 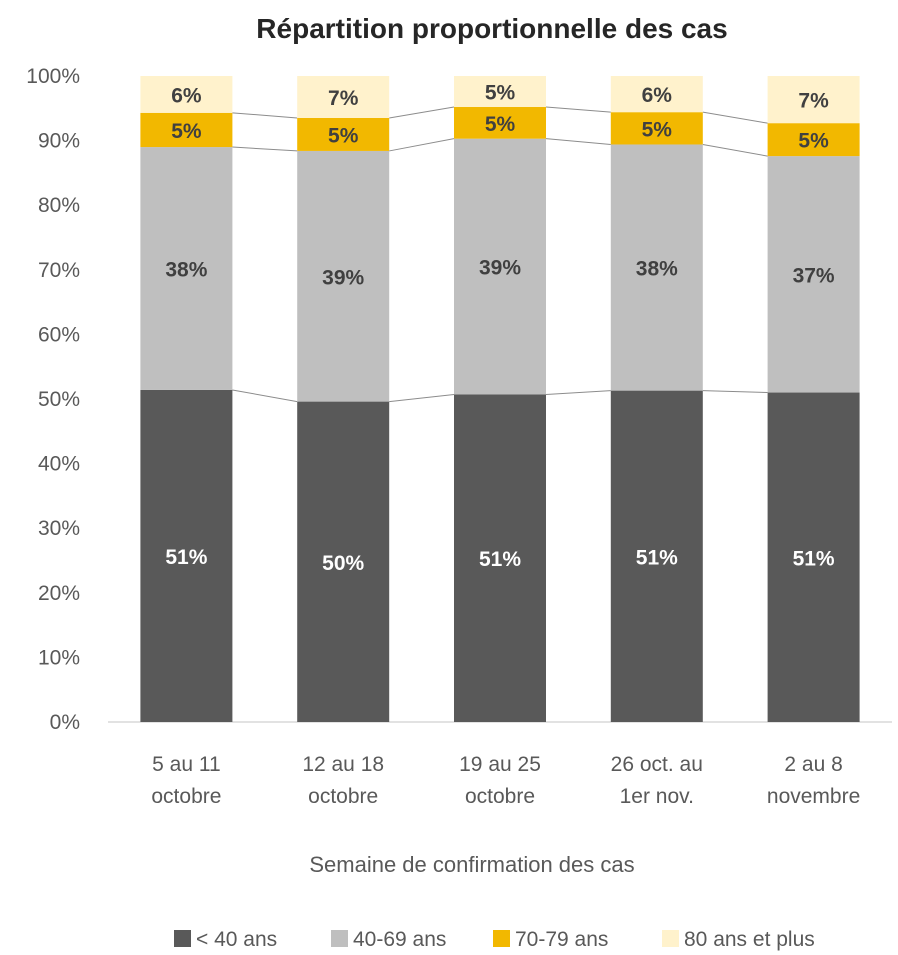 What do you see at coordinates (236, 939) in the screenshot?
I see `legend-label: < 40 ans` at bounding box center [236, 939].